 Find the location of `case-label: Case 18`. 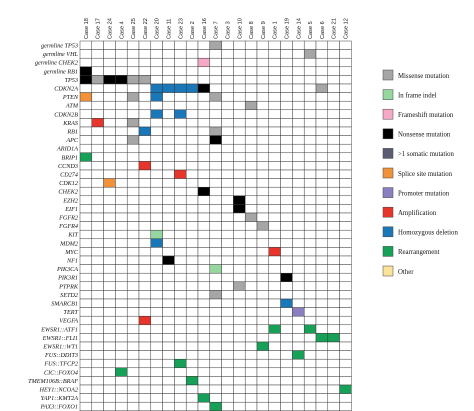

case-label: Case 18 is located at coordinates (87, 28).